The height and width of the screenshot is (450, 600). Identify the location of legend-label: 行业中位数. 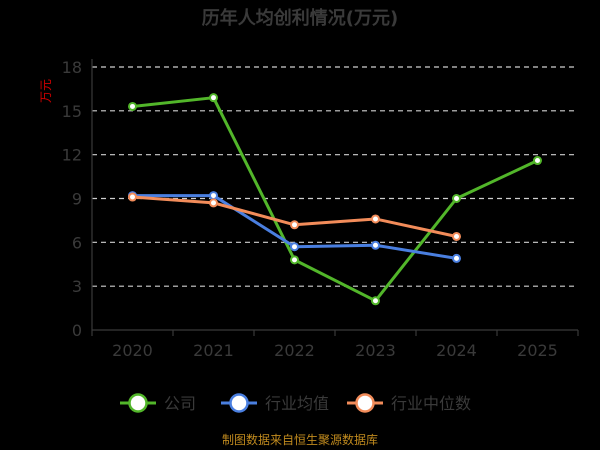
(431, 403).